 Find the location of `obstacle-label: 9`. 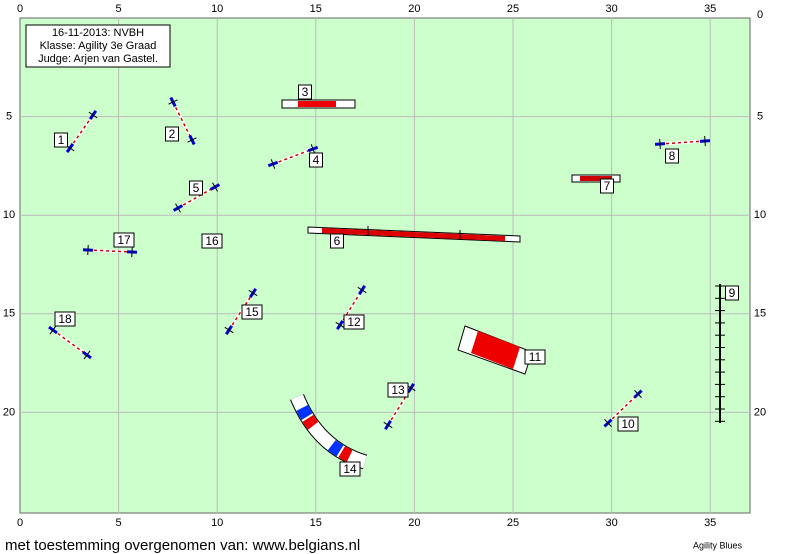

obstacle-label: 9 is located at coordinates (732, 293).